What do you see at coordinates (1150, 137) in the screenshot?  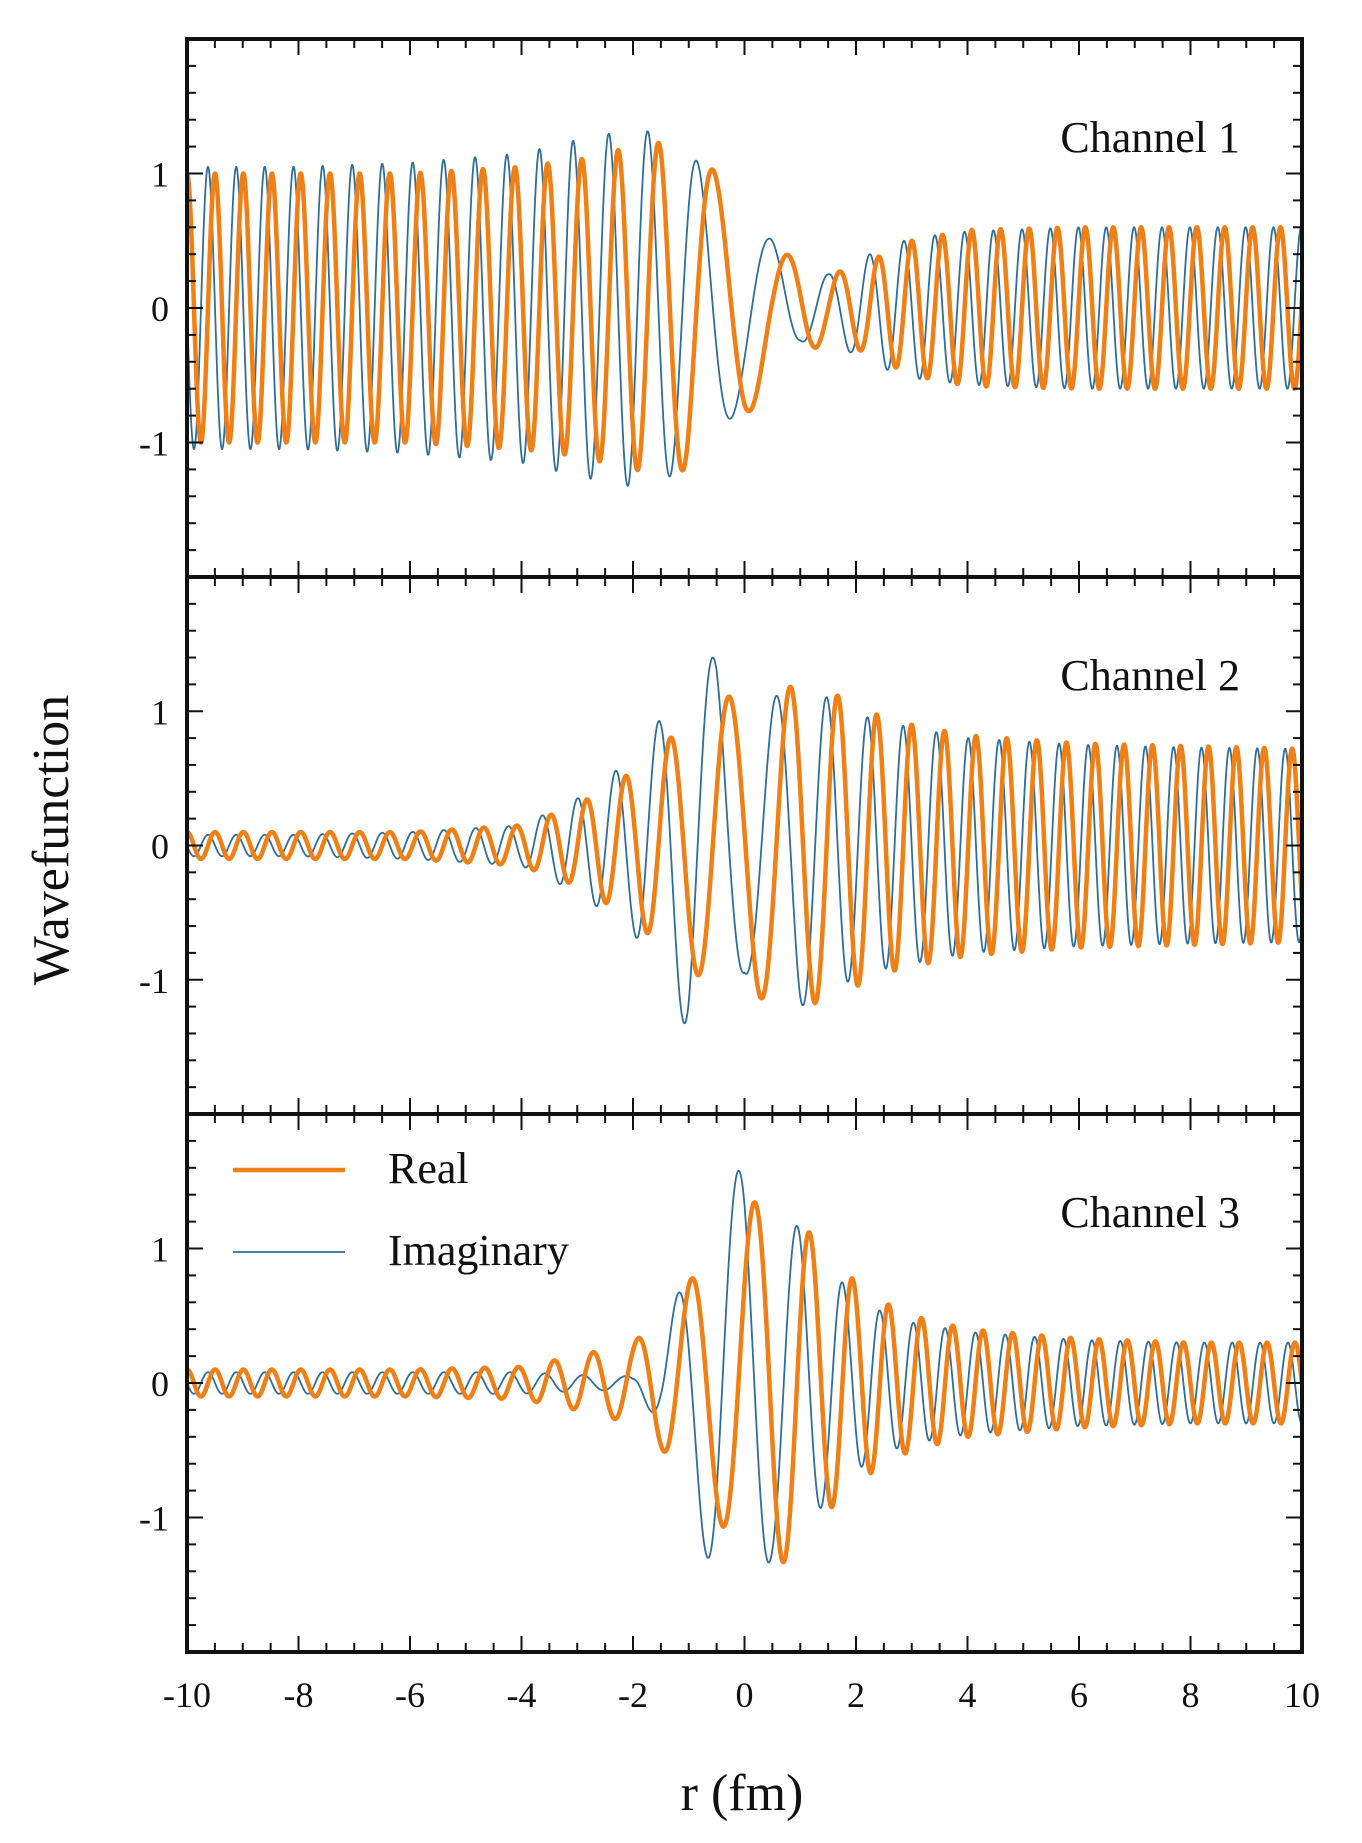 I see `panel-label: Channel 1` at bounding box center [1150, 137].